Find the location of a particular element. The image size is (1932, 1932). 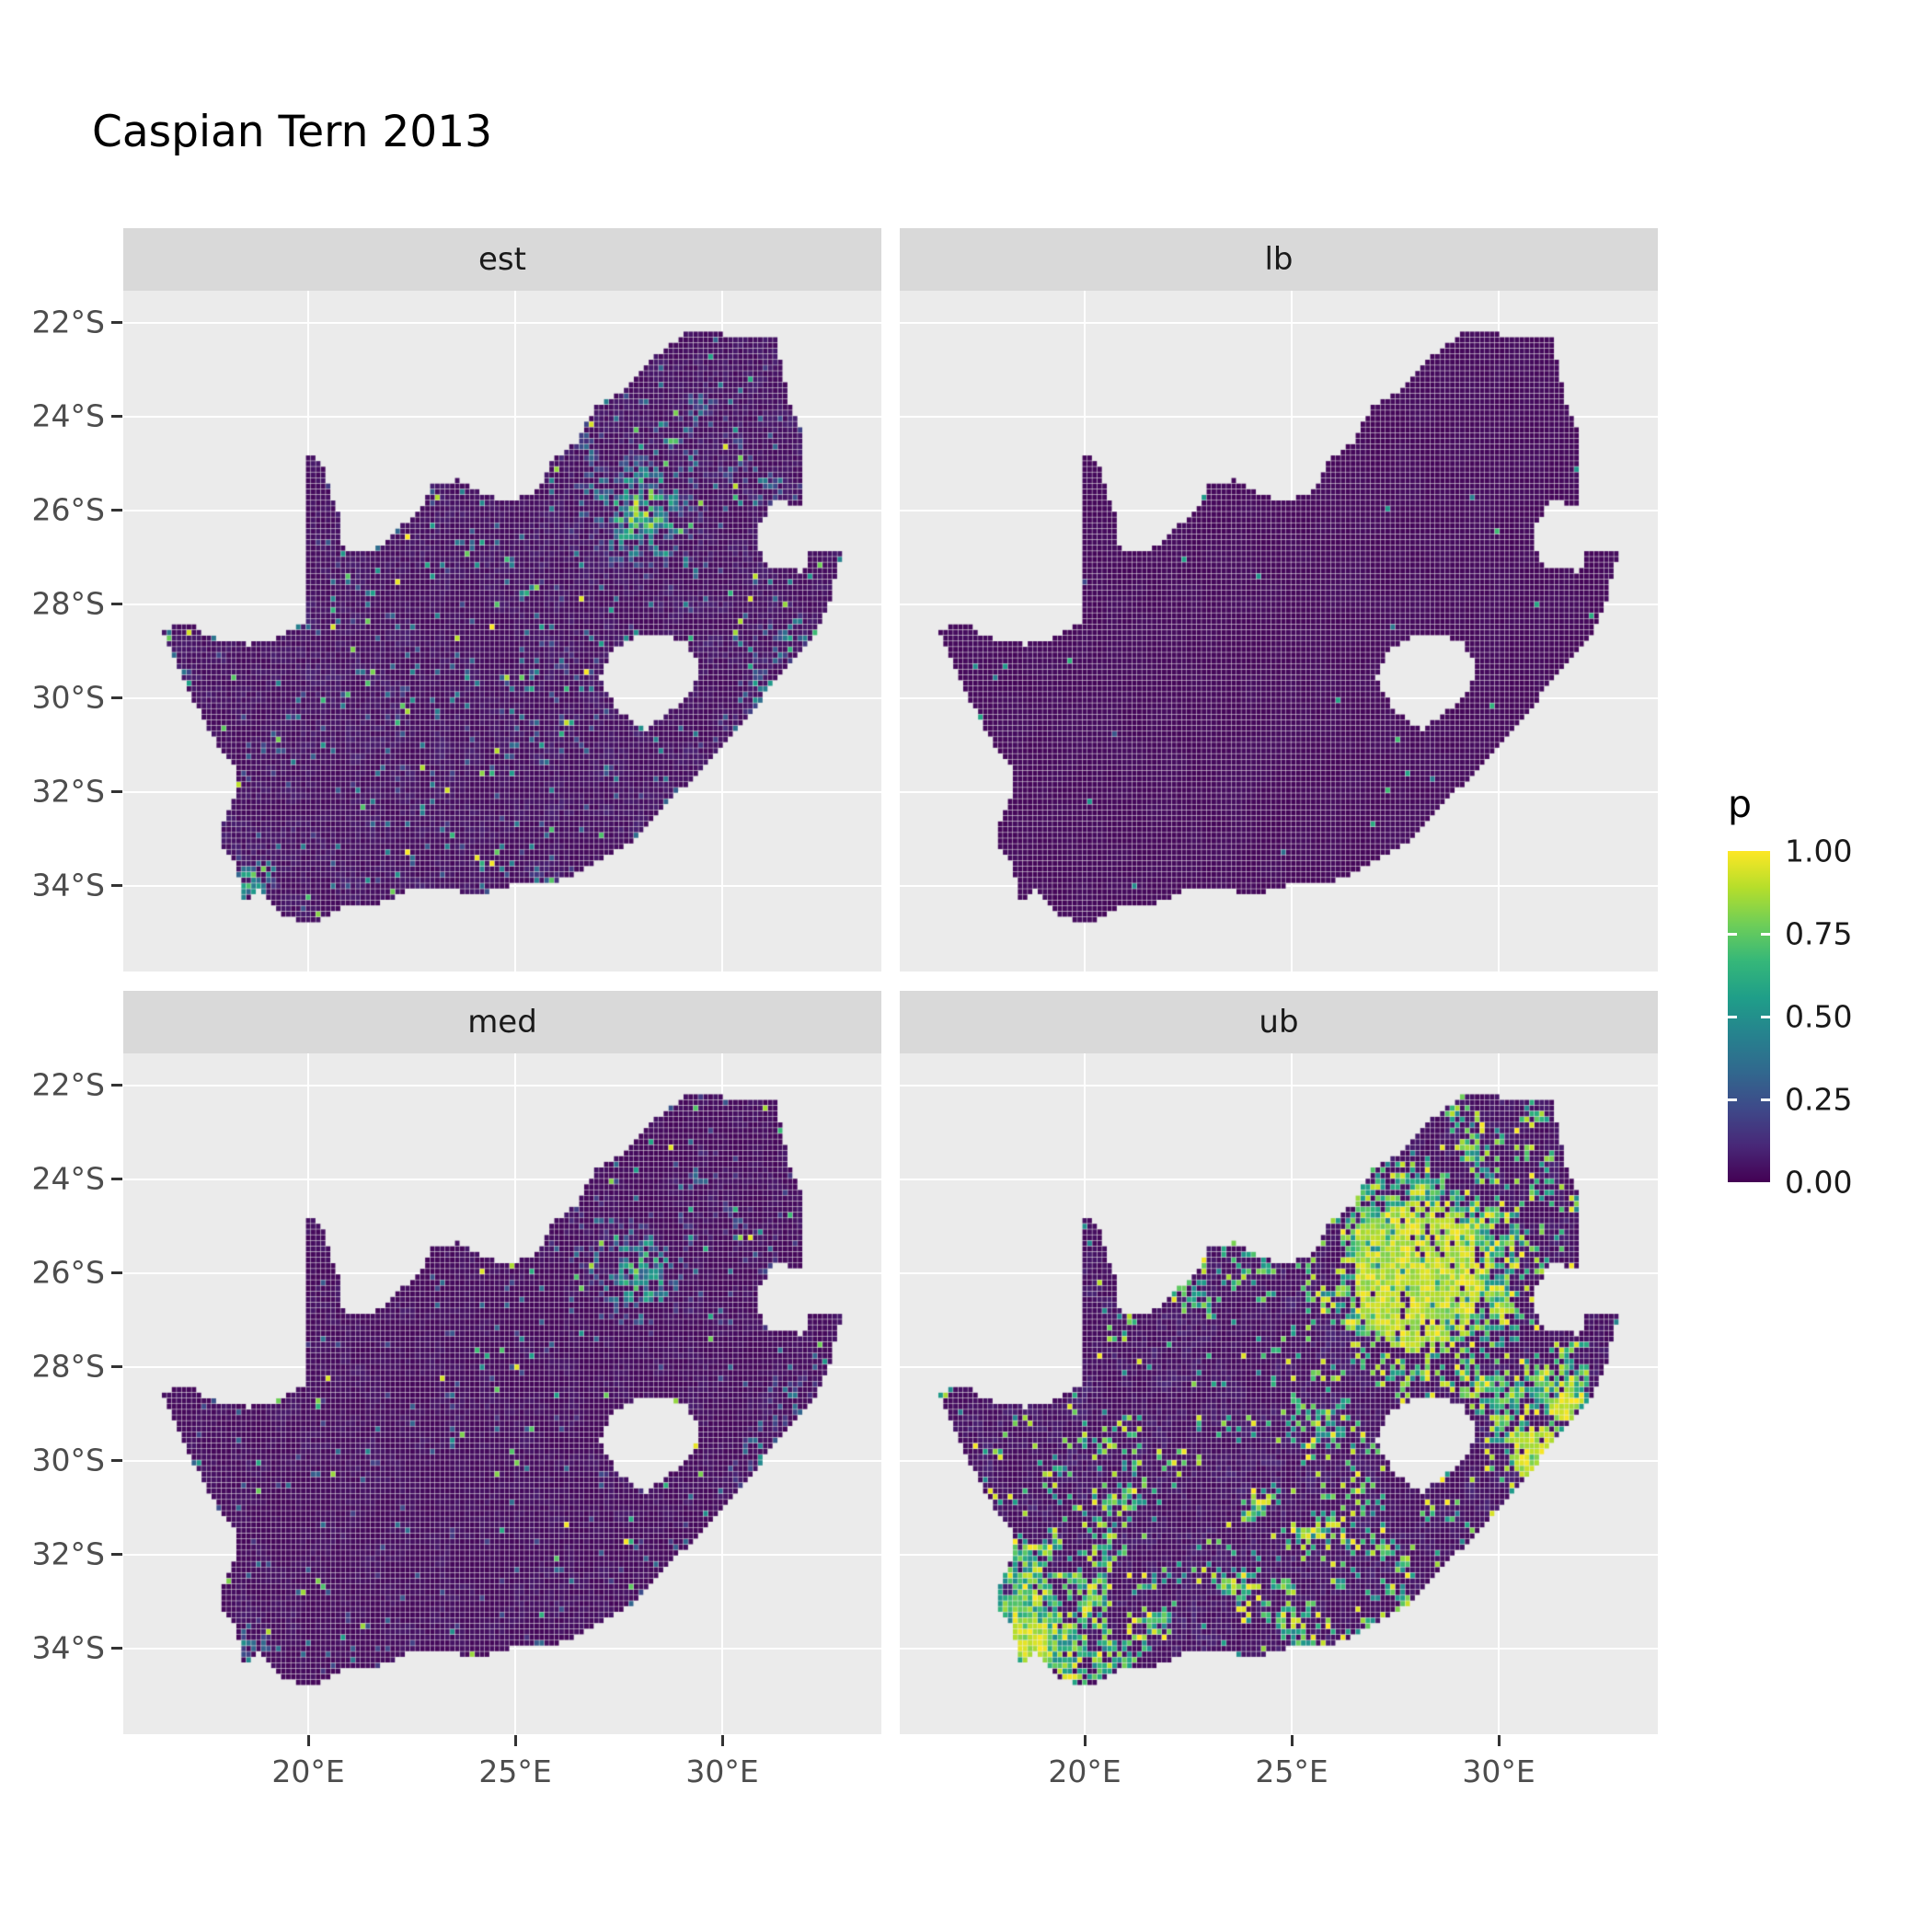

facet-strip-med: med is located at coordinates (502, 1022).